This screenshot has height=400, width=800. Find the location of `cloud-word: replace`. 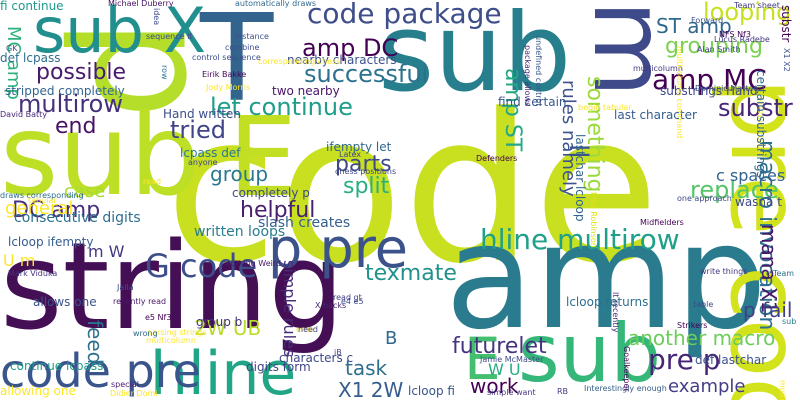

cloud-word: replace is located at coordinates (734, 190).